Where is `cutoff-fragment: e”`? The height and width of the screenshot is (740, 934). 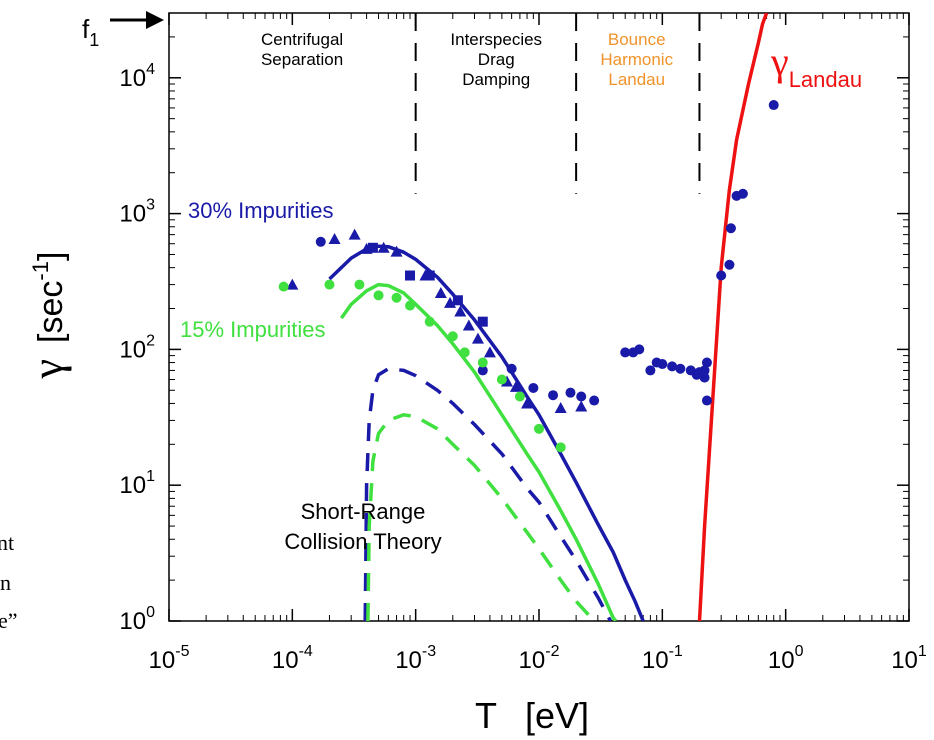 cutoff-fragment: e” is located at coordinates (9, 620).